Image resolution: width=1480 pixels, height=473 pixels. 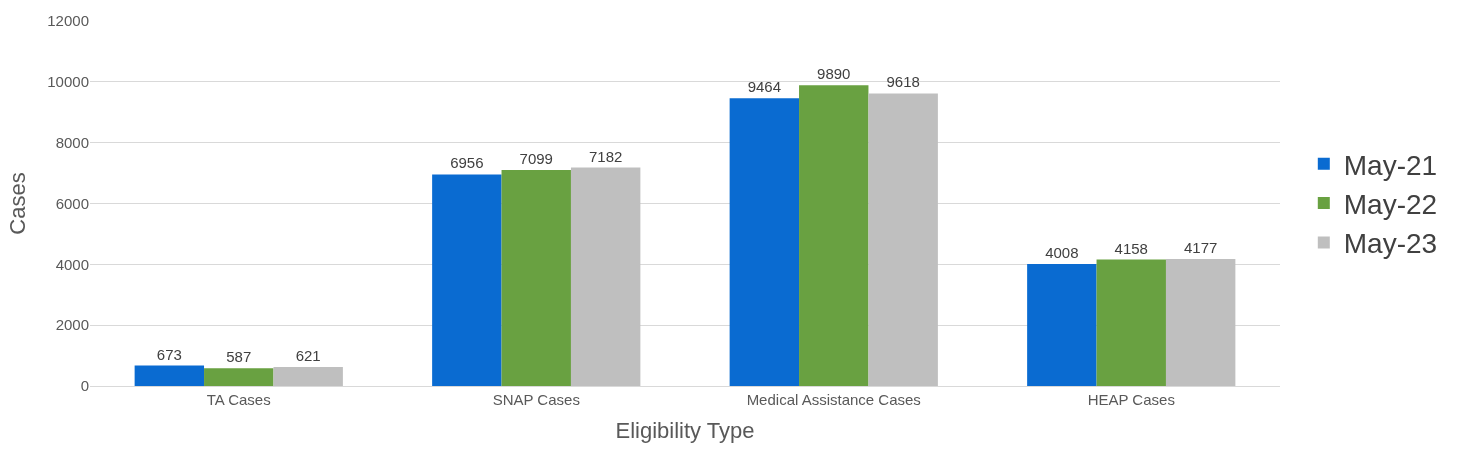 What do you see at coordinates (84, 386) in the screenshot?
I see `y-tick-label: 0` at bounding box center [84, 386].